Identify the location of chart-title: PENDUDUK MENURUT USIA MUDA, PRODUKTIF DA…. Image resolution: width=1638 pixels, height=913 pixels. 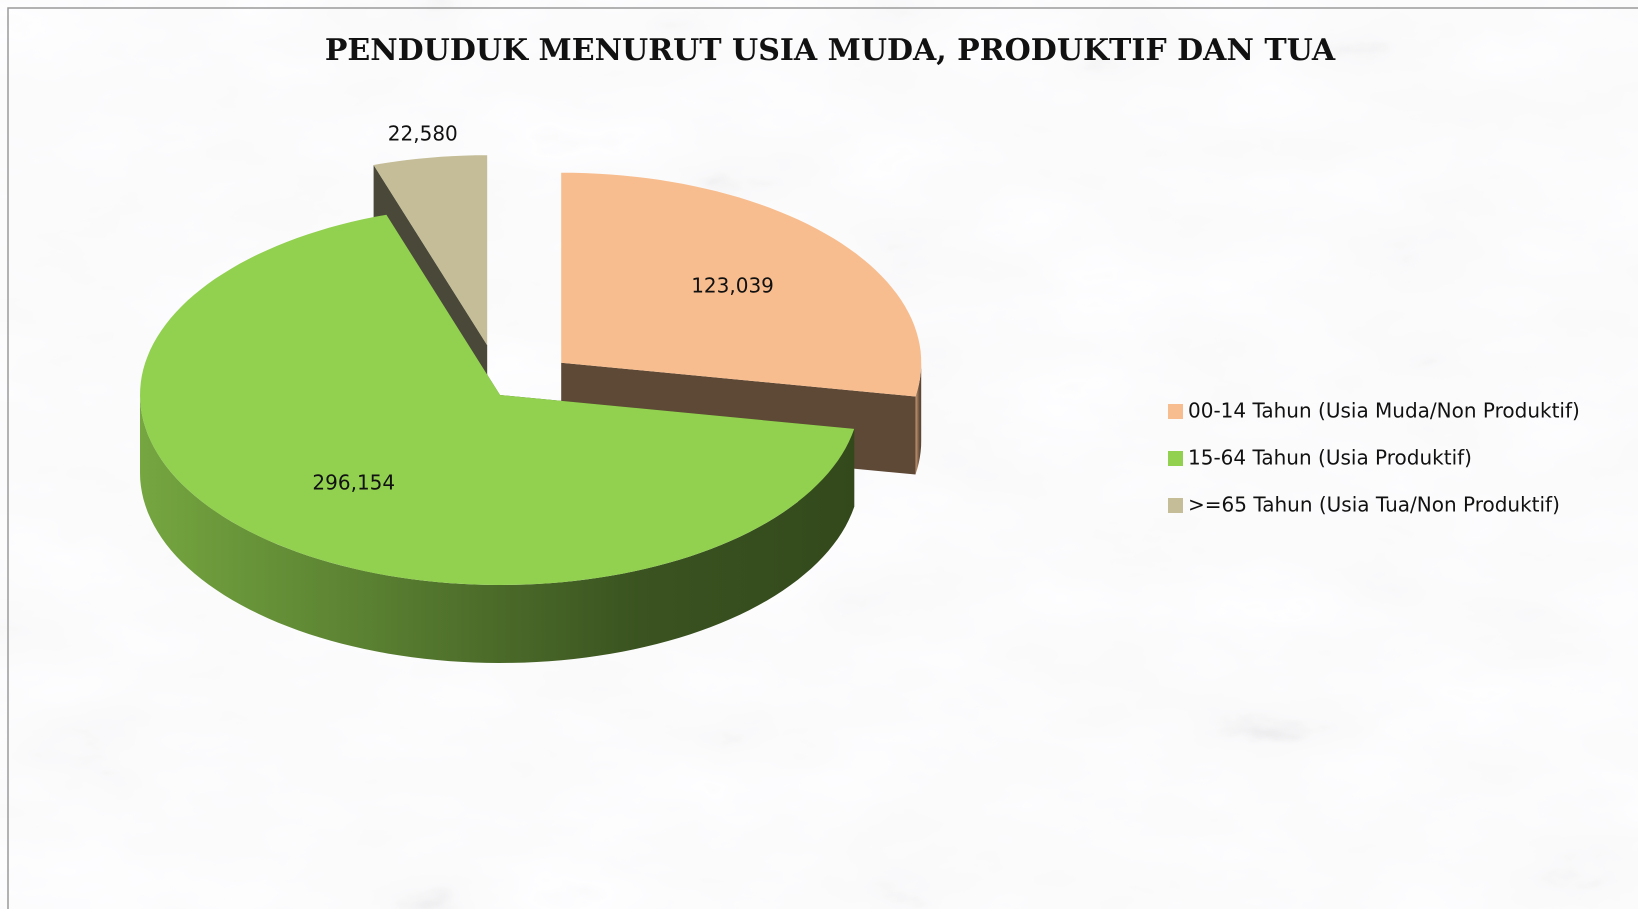
(830, 50).